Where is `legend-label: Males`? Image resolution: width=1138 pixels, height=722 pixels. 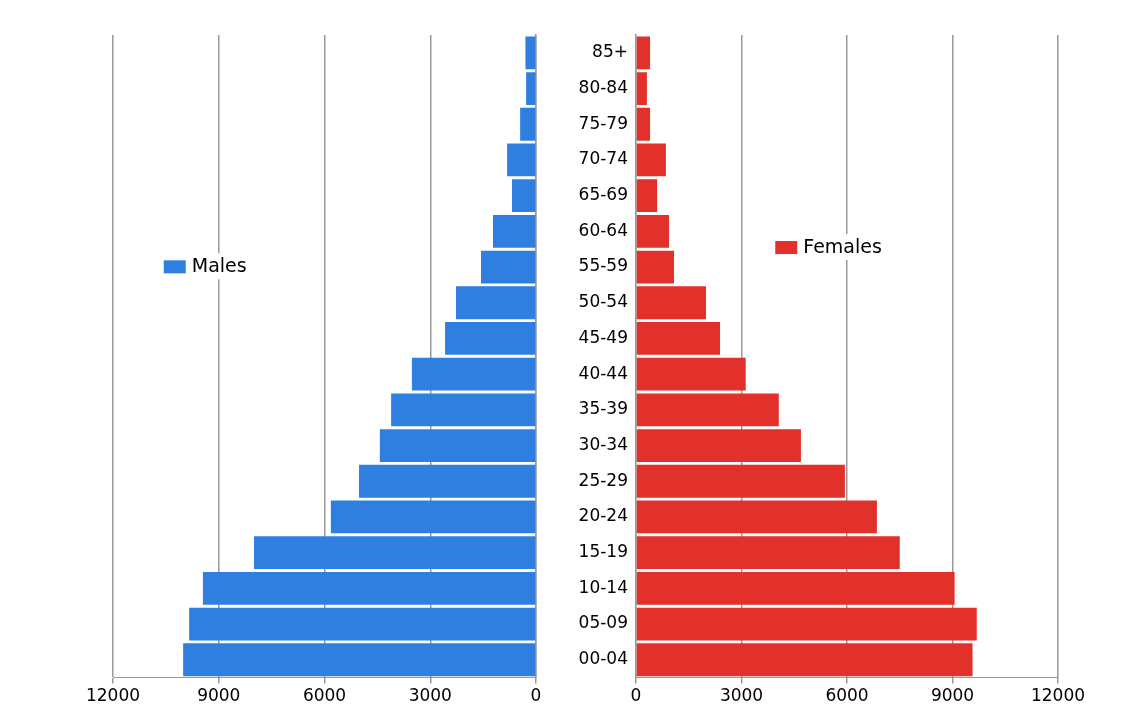
legend-label: Males is located at coordinates (219, 265).